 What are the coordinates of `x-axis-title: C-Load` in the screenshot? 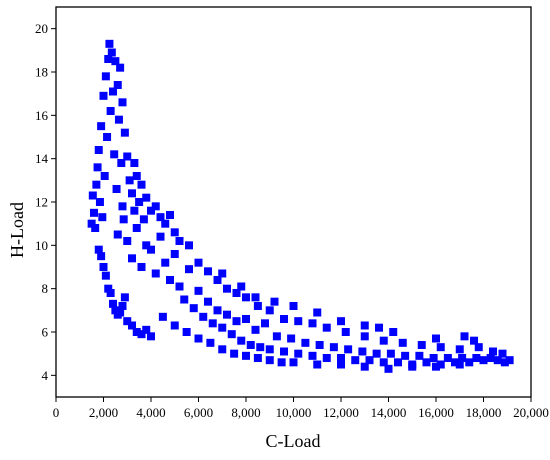 It's located at (293, 441).